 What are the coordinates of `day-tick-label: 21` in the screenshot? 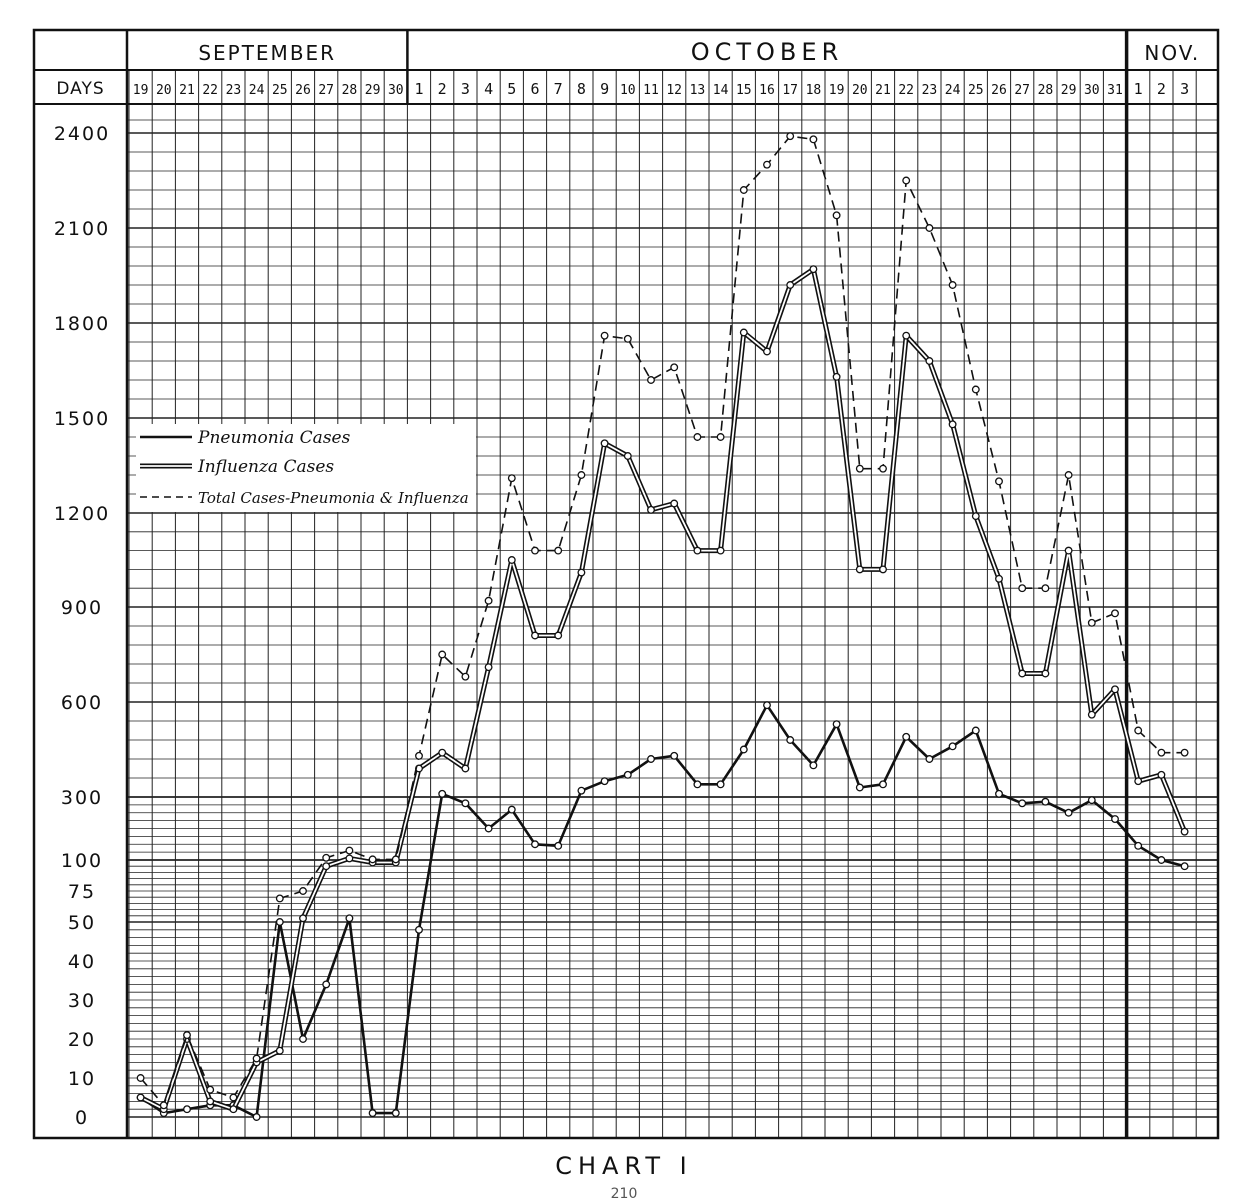 It's located at (187, 90).